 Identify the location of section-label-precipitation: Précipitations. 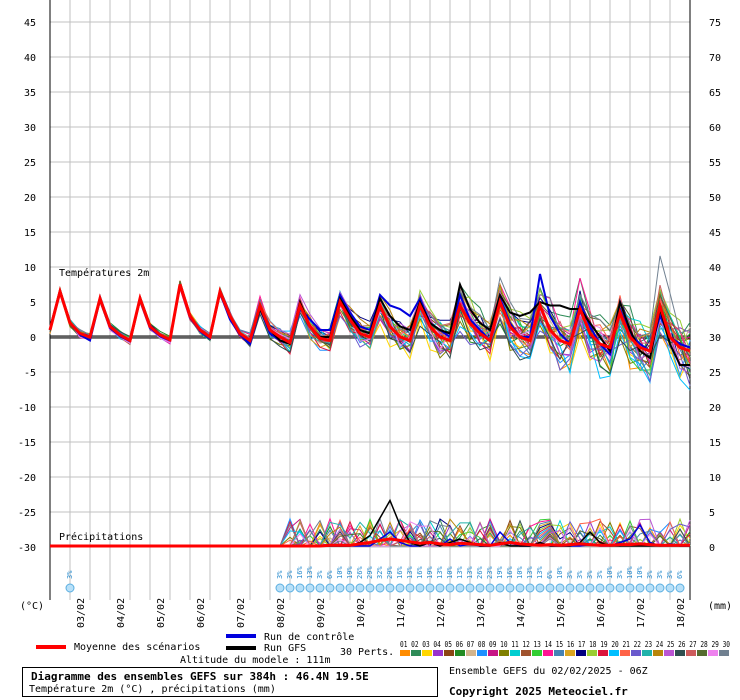
(101, 537).